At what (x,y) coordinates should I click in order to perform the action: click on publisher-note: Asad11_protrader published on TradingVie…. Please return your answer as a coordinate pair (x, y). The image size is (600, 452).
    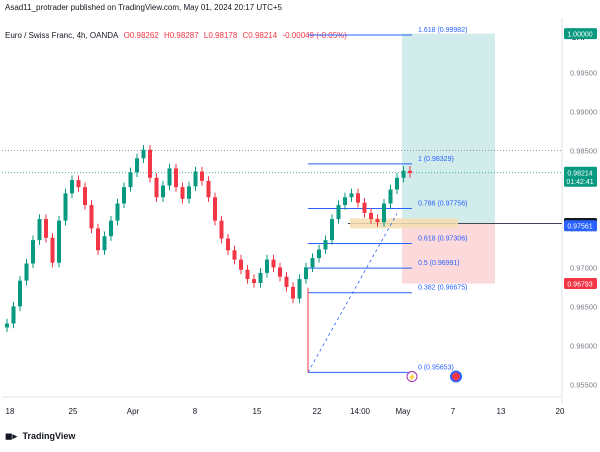
    Looking at the image, I should click on (143, 7).